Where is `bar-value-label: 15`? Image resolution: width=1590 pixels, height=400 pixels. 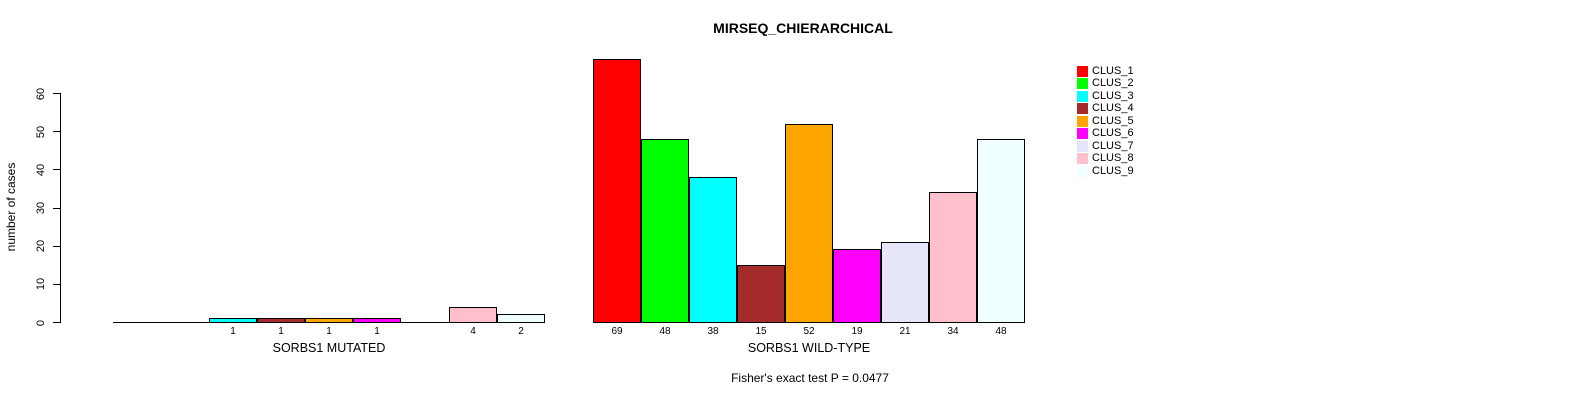
bar-value-label: 15 is located at coordinates (761, 331).